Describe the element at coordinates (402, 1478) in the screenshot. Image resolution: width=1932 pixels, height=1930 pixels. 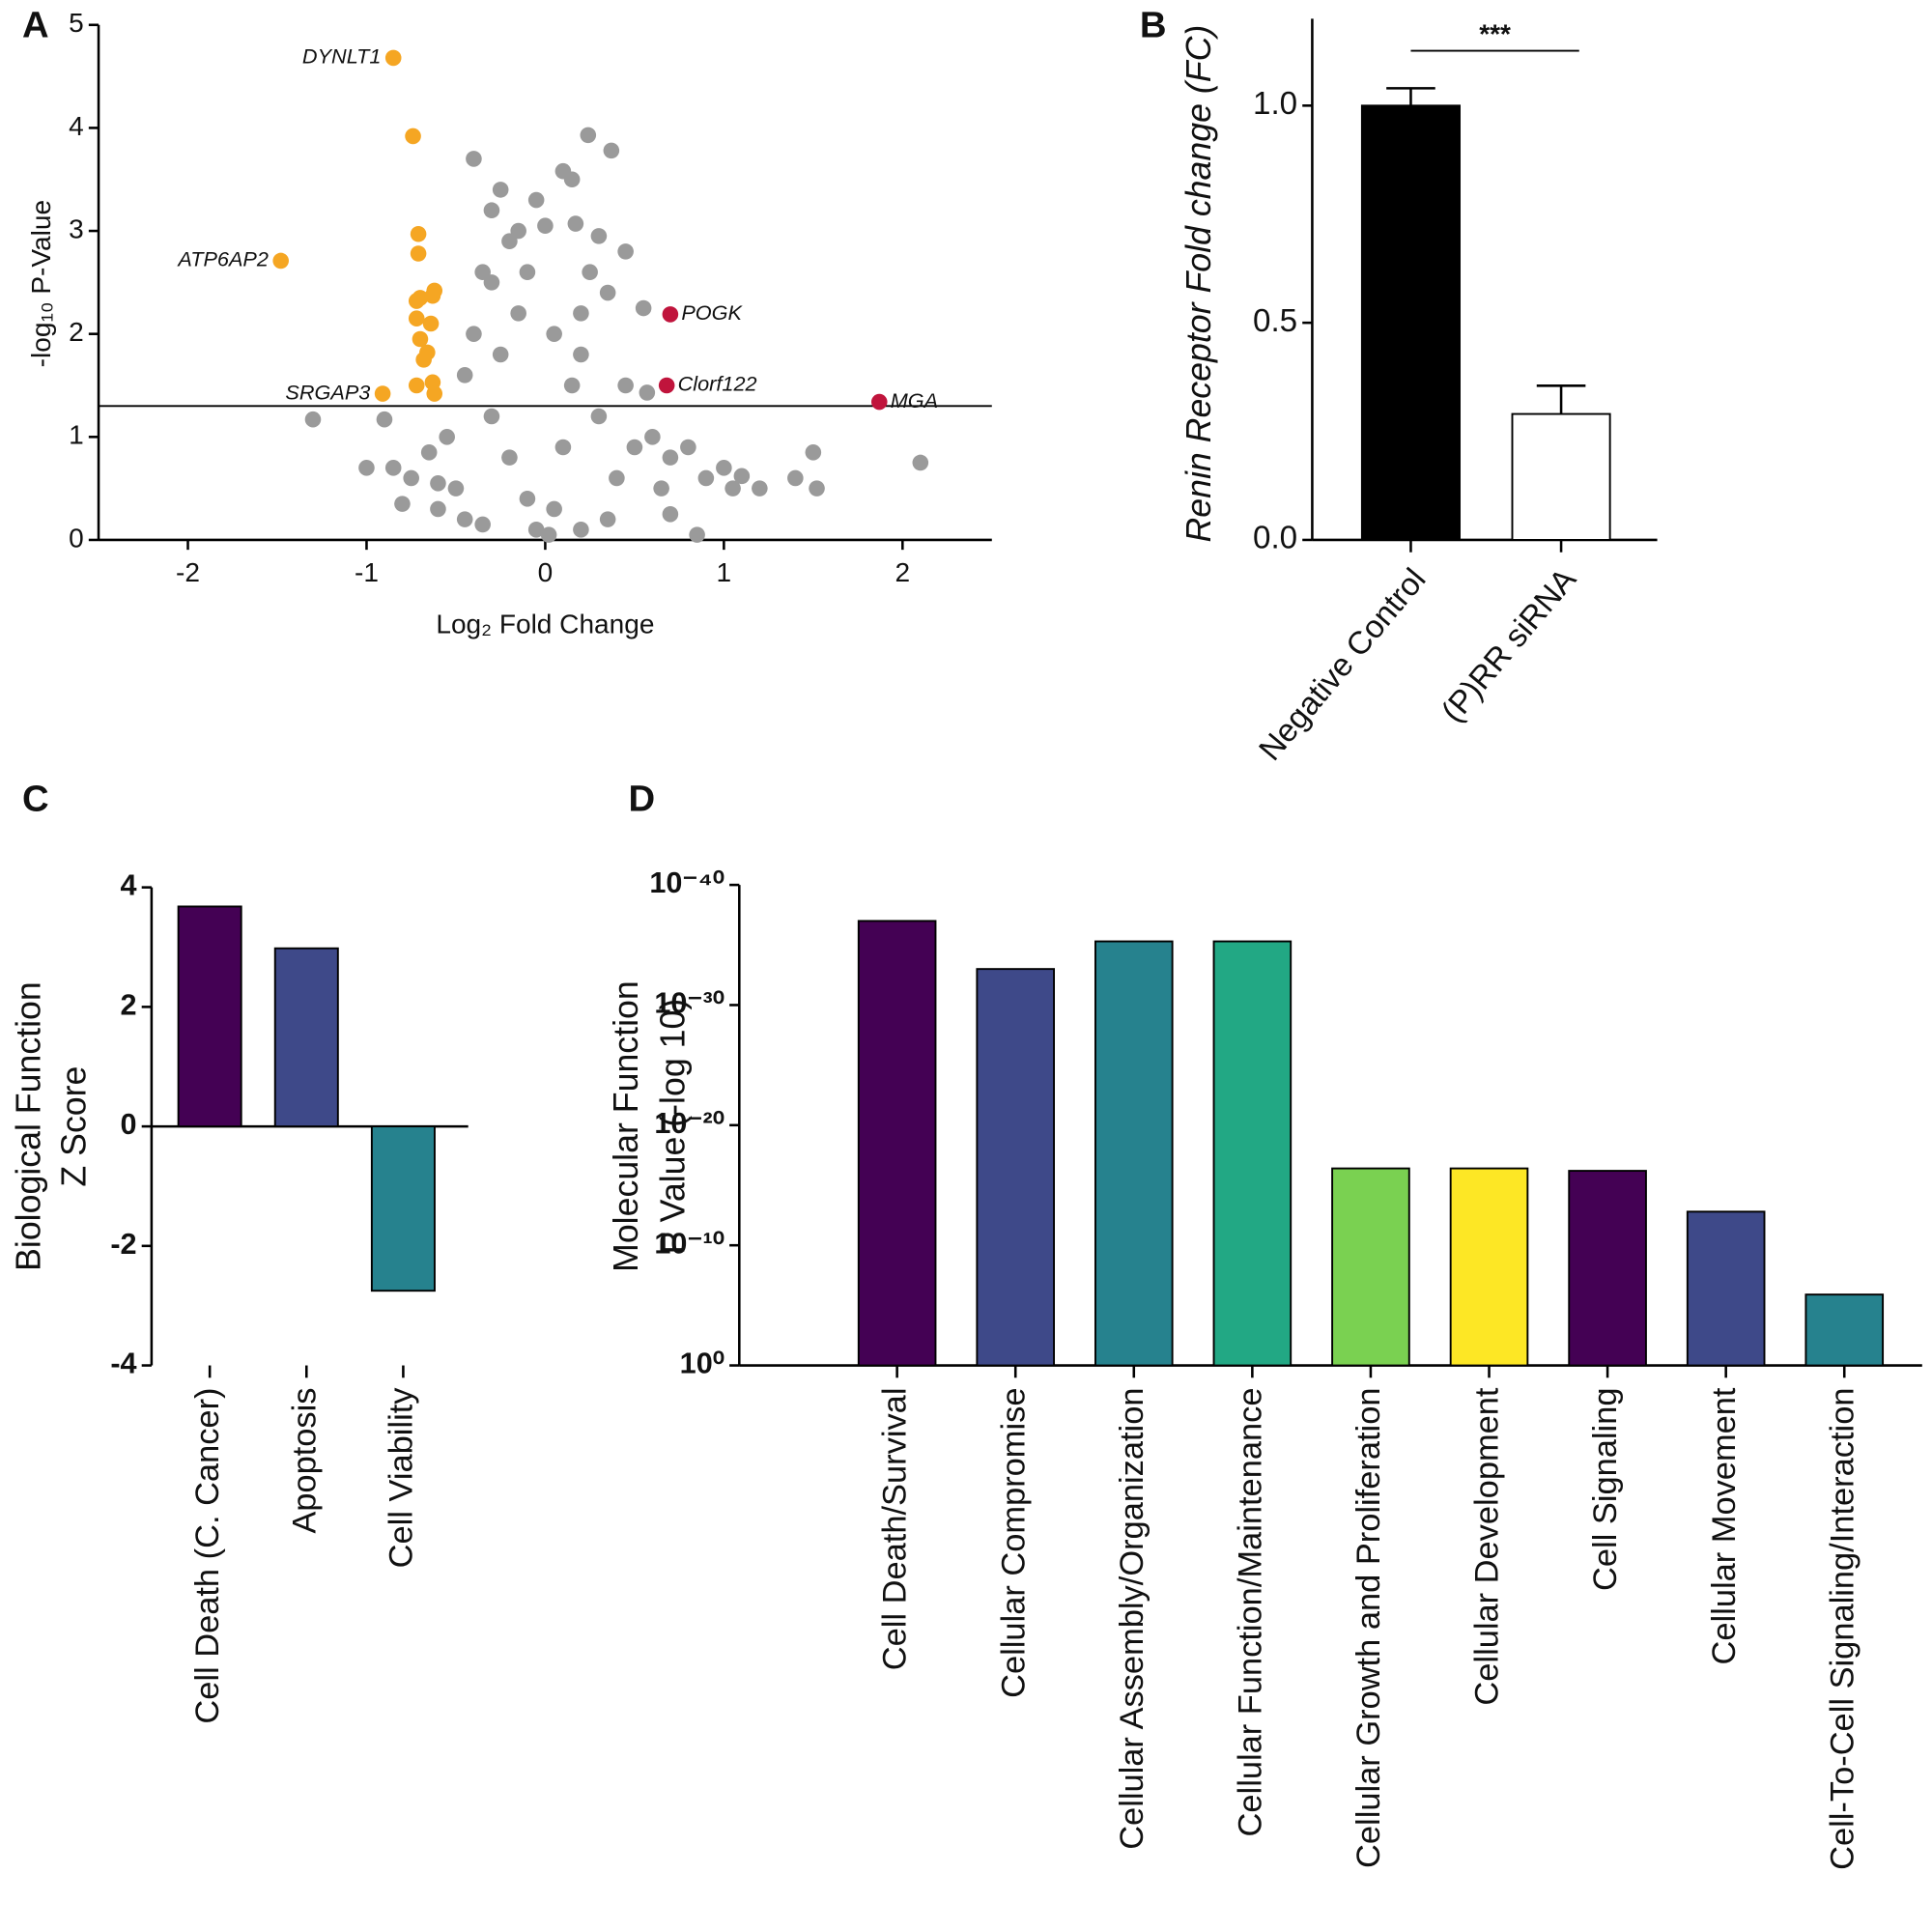
I see `x-tick-label: Cell Viability` at that location.